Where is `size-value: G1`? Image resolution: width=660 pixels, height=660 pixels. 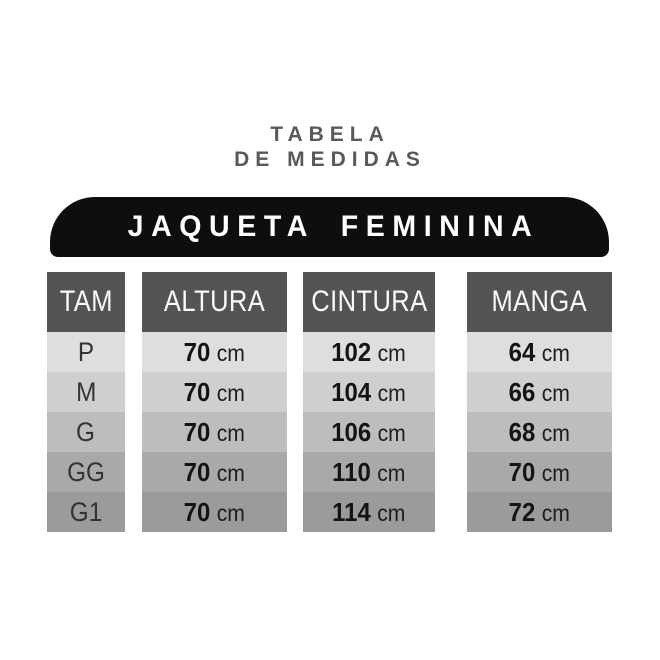 size-value: G1 is located at coordinates (86, 511).